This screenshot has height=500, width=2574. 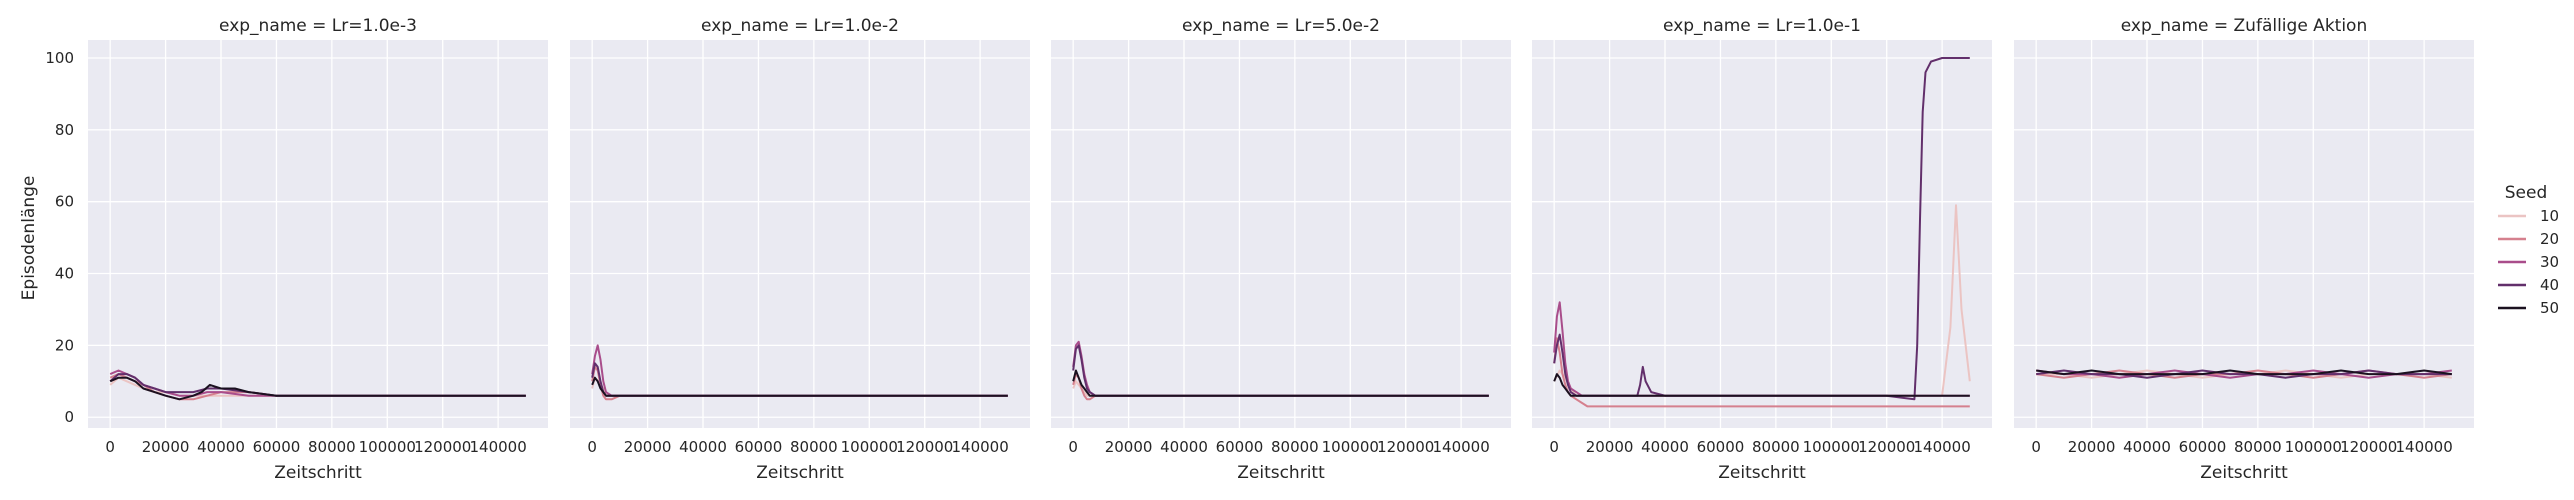 What do you see at coordinates (1762, 26) in the screenshot?
I see `panel-title: exp_name = Lr=1.0e-1` at bounding box center [1762, 26].